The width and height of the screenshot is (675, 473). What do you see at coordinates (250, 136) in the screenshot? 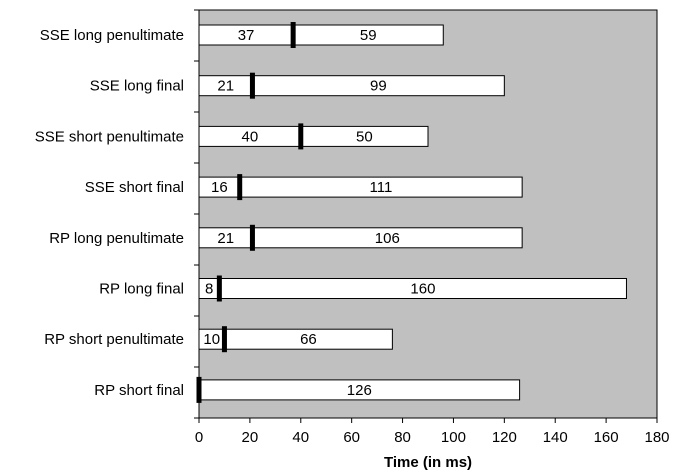
I see `data-label-a-2: 40` at bounding box center [250, 136].